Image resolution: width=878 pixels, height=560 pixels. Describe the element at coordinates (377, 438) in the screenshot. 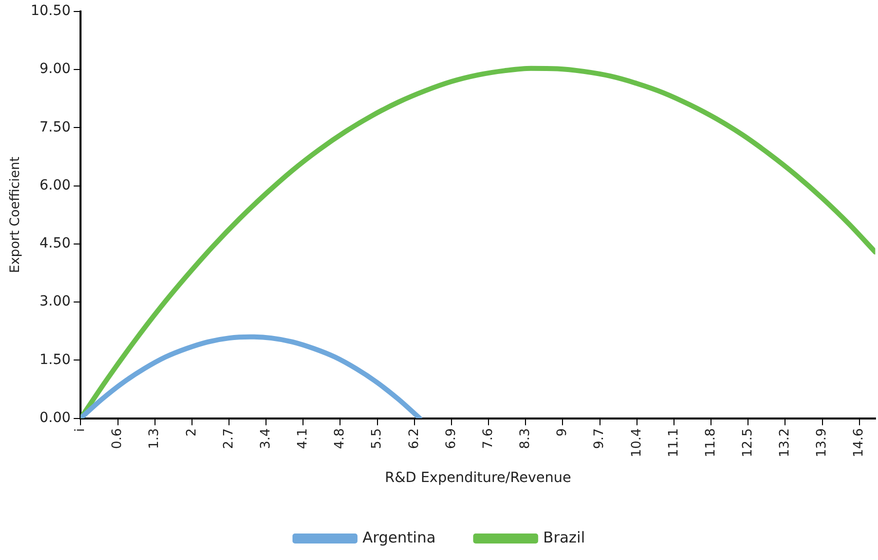

I see `x-tick-label: 5.5` at that location.